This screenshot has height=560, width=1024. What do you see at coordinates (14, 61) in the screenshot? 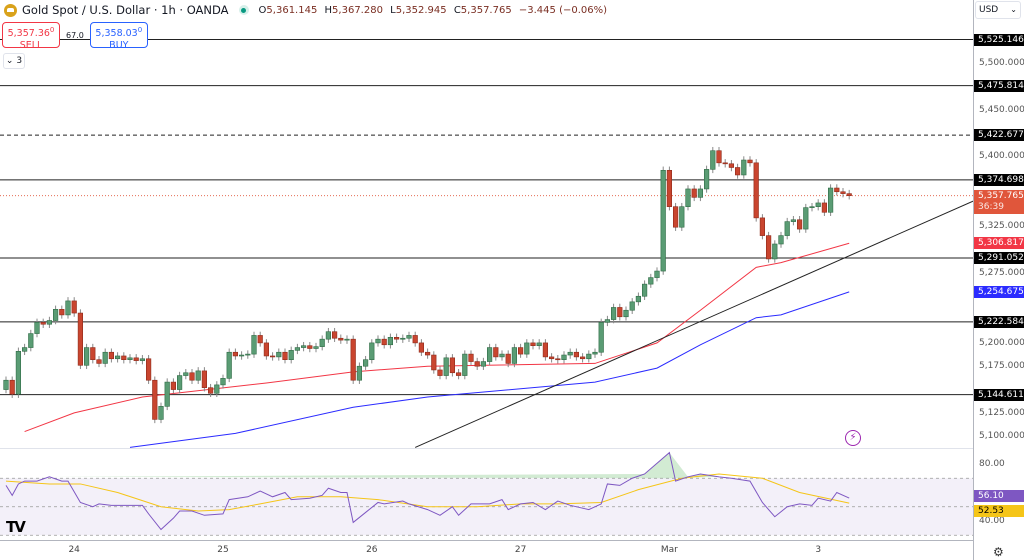
I see `indicators-collapse-button: ⌄ 3` at bounding box center [14, 61].